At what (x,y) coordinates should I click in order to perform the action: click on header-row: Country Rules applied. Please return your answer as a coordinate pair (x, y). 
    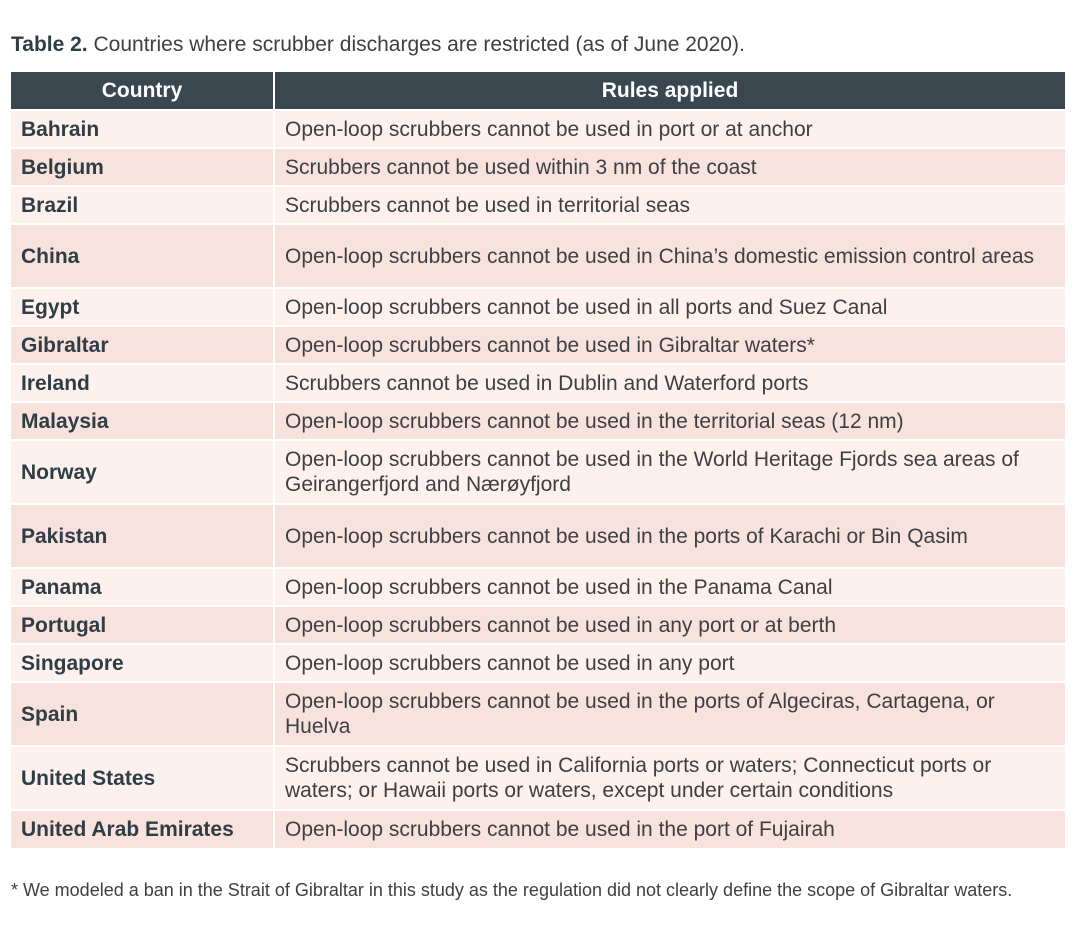
    Looking at the image, I should click on (538, 91).